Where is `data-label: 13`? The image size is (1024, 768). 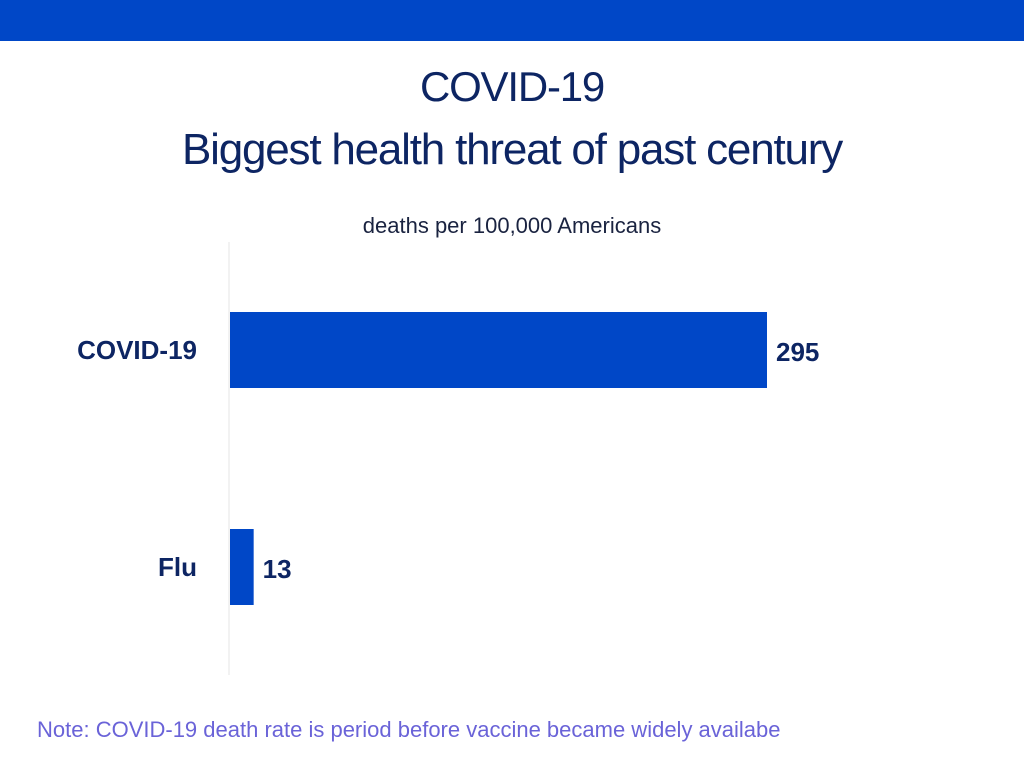 data-label: 13 is located at coordinates (277, 569).